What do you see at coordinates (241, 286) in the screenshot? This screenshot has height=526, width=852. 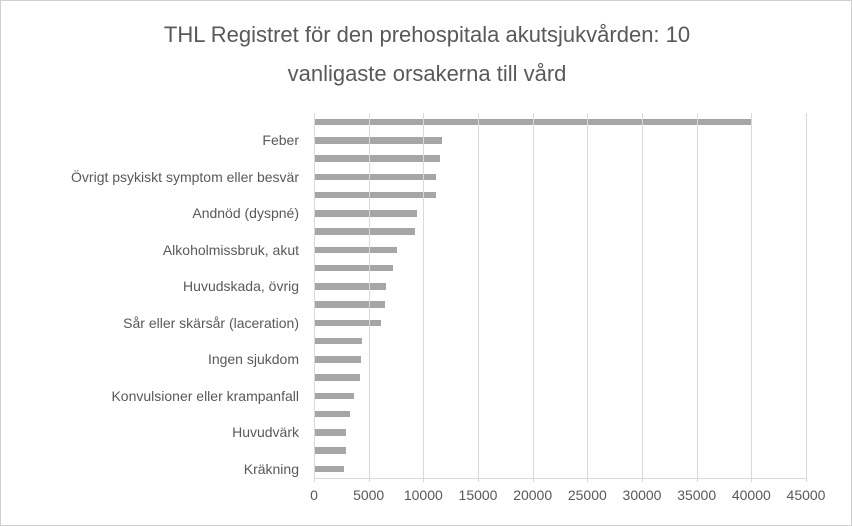 I see `category-label: Huvudskada, övrig` at bounding box center [241, 286].